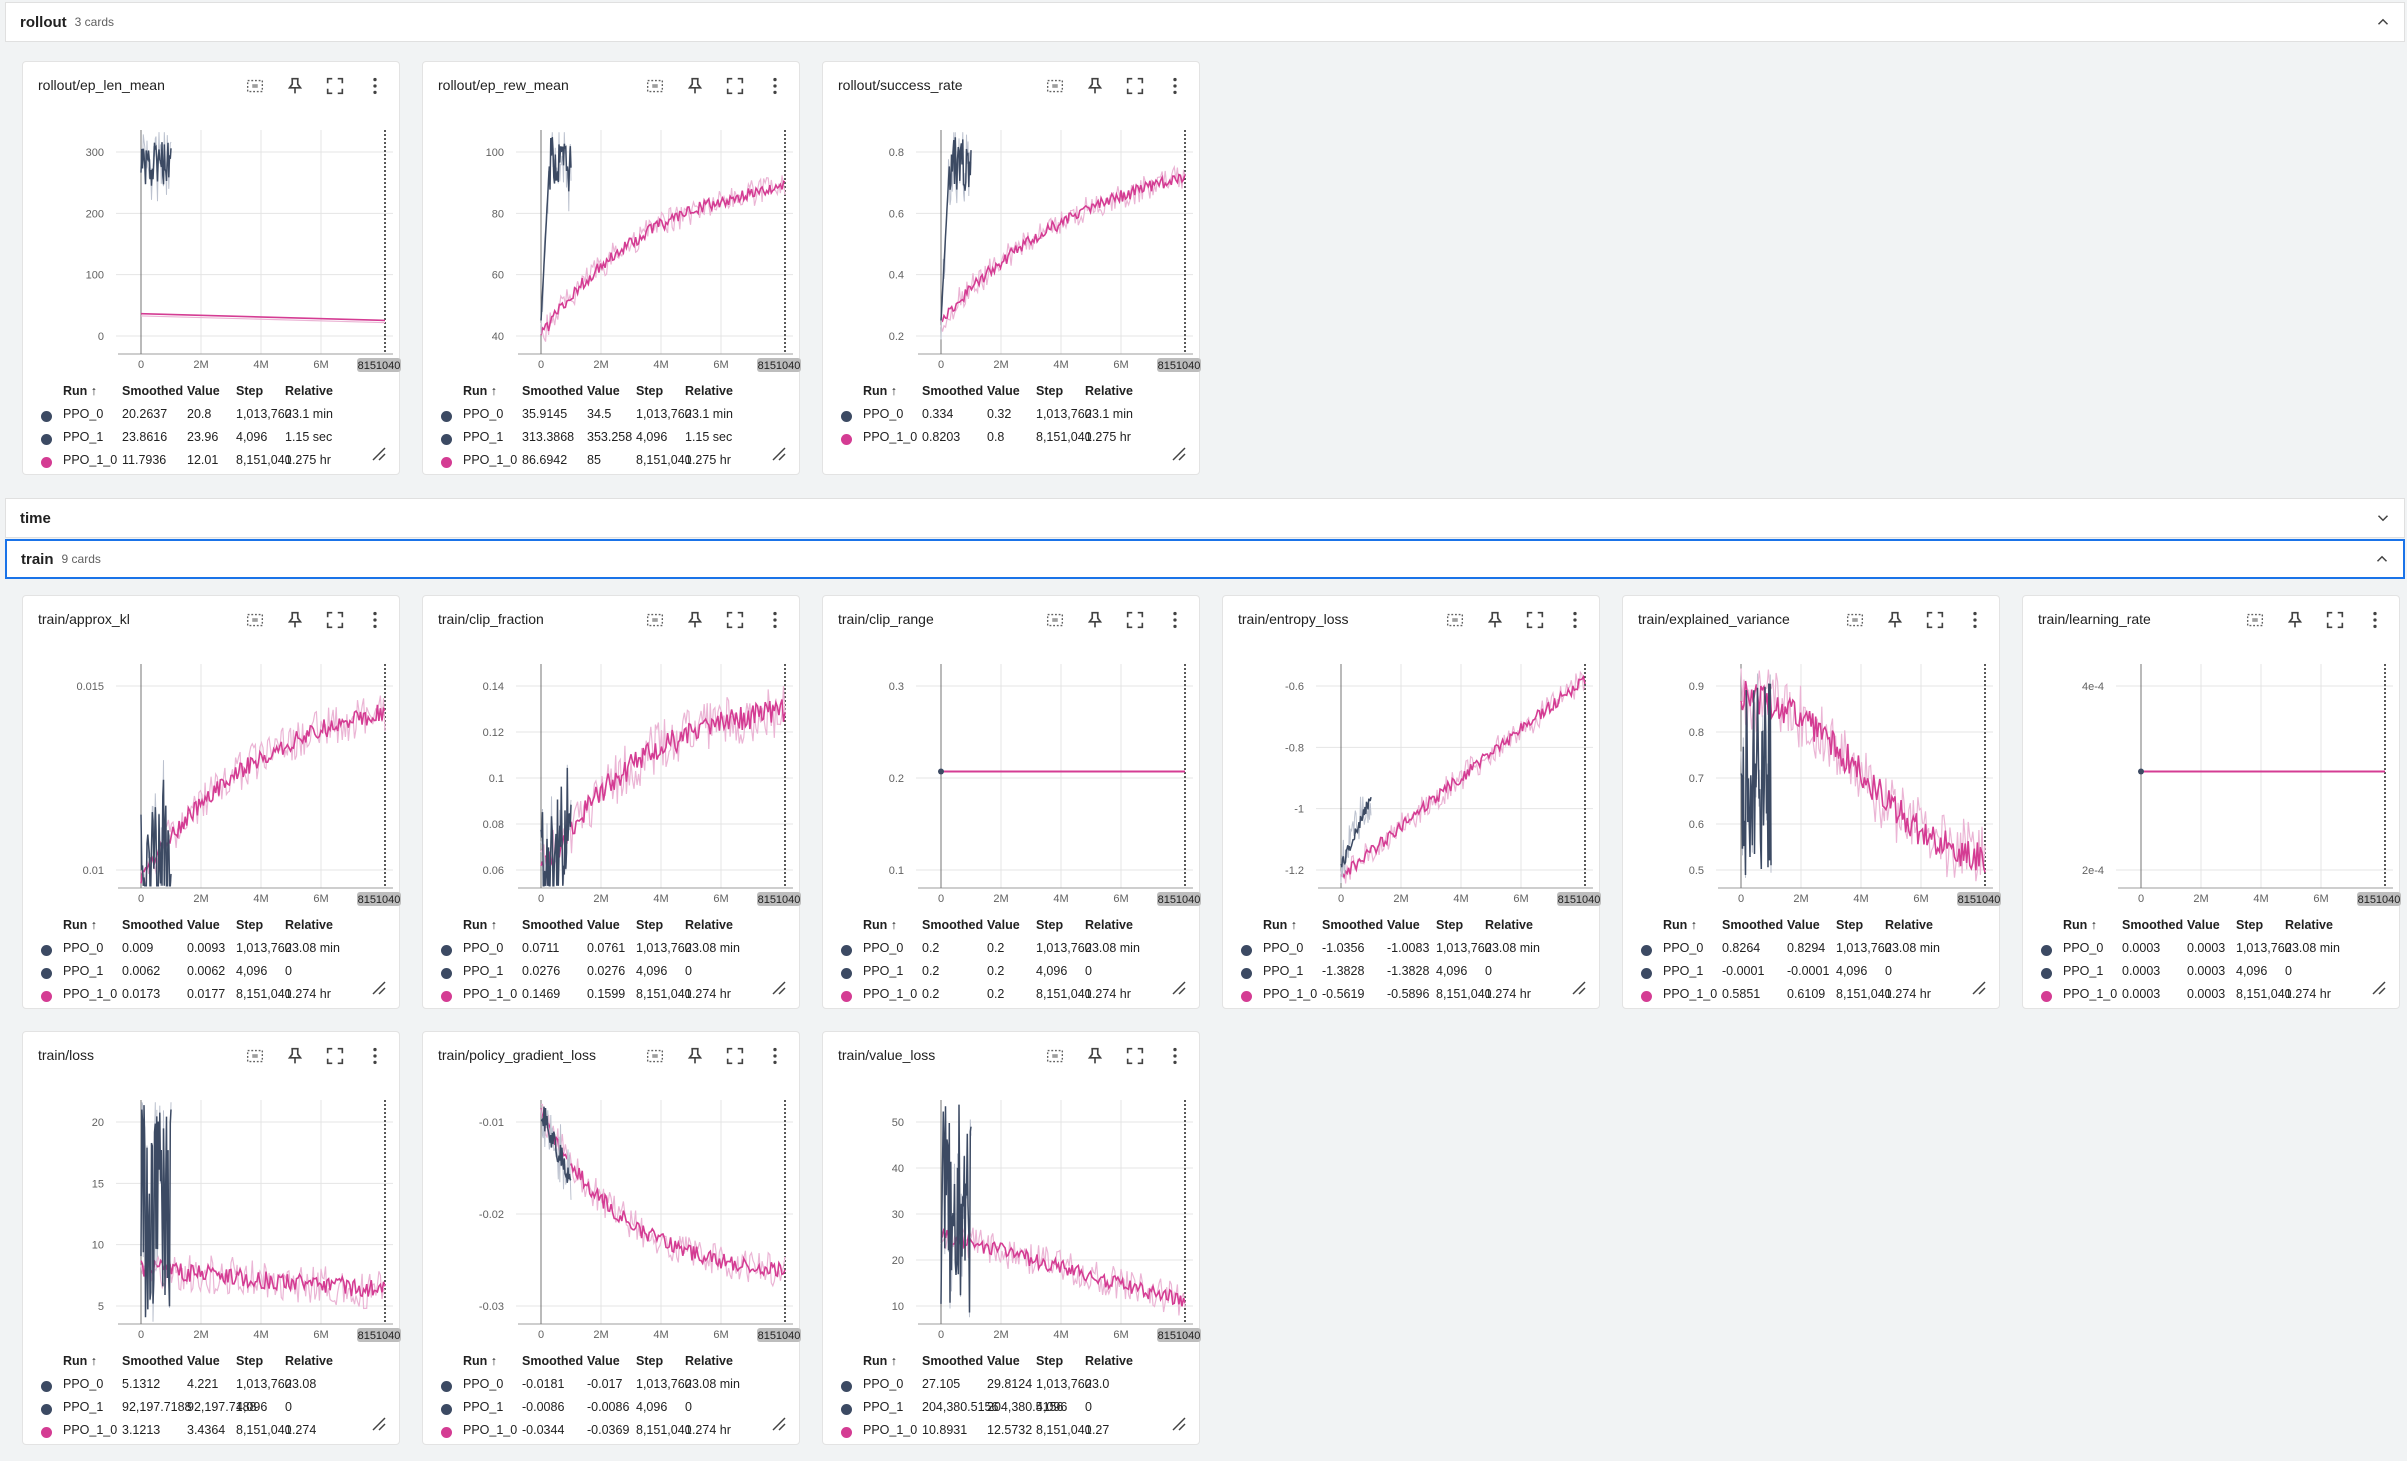 This screenshot has height=1461, width=2407. I want to click on run-name: PPO_1_0, so click(90, 994).